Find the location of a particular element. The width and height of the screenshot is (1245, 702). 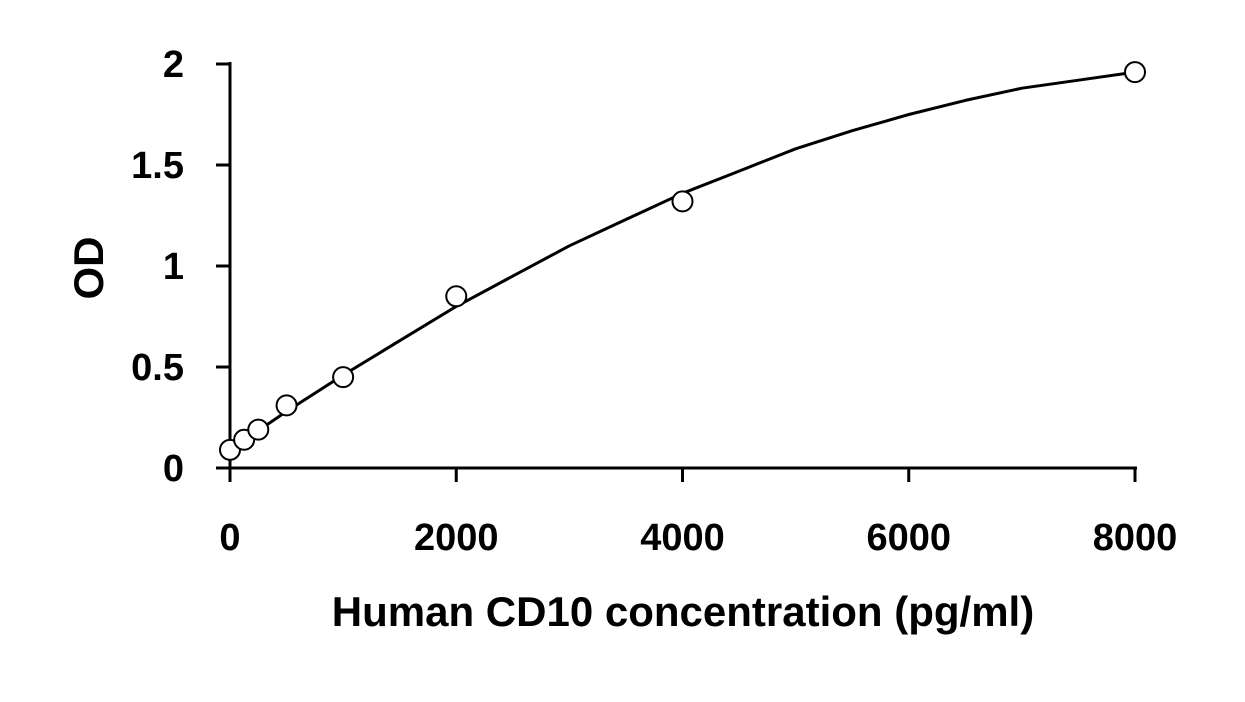

x-tick-label: 6000 is located at coordinates (908, 538).